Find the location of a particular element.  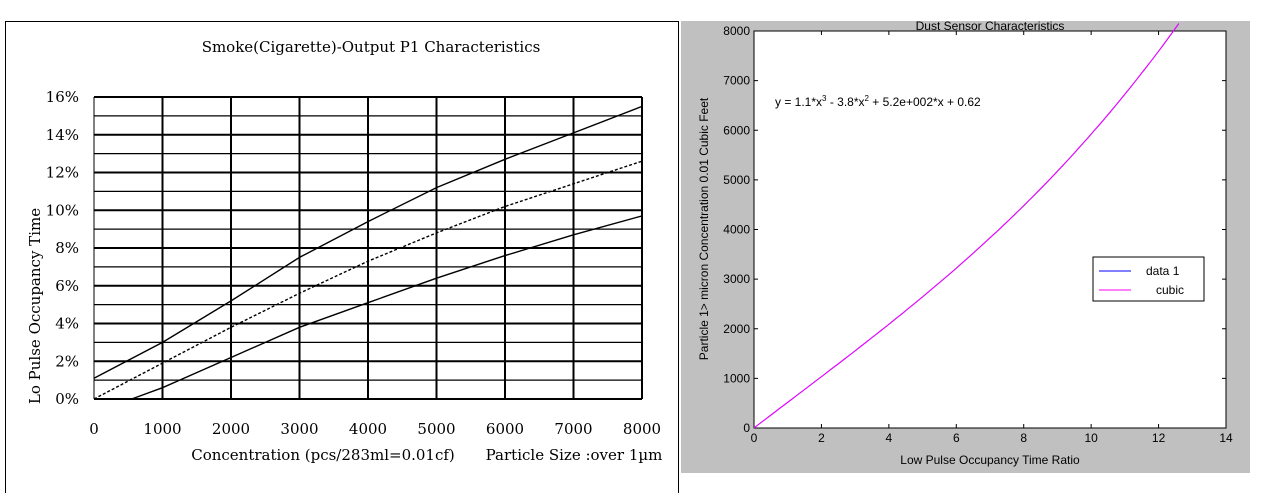

y-tick-label: 0 is located at coordinates (746, 428).